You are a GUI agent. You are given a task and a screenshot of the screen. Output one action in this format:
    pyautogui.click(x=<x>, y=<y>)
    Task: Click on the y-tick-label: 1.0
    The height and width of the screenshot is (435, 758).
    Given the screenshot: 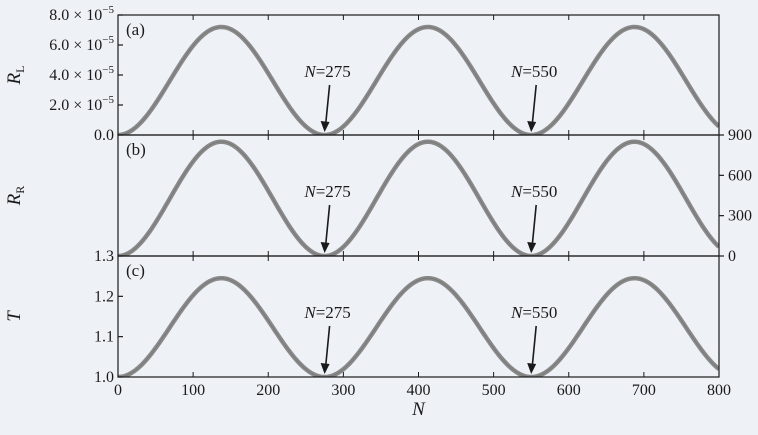 What is the action you would take?
    pyautogui.click(x=104, y=377)
    